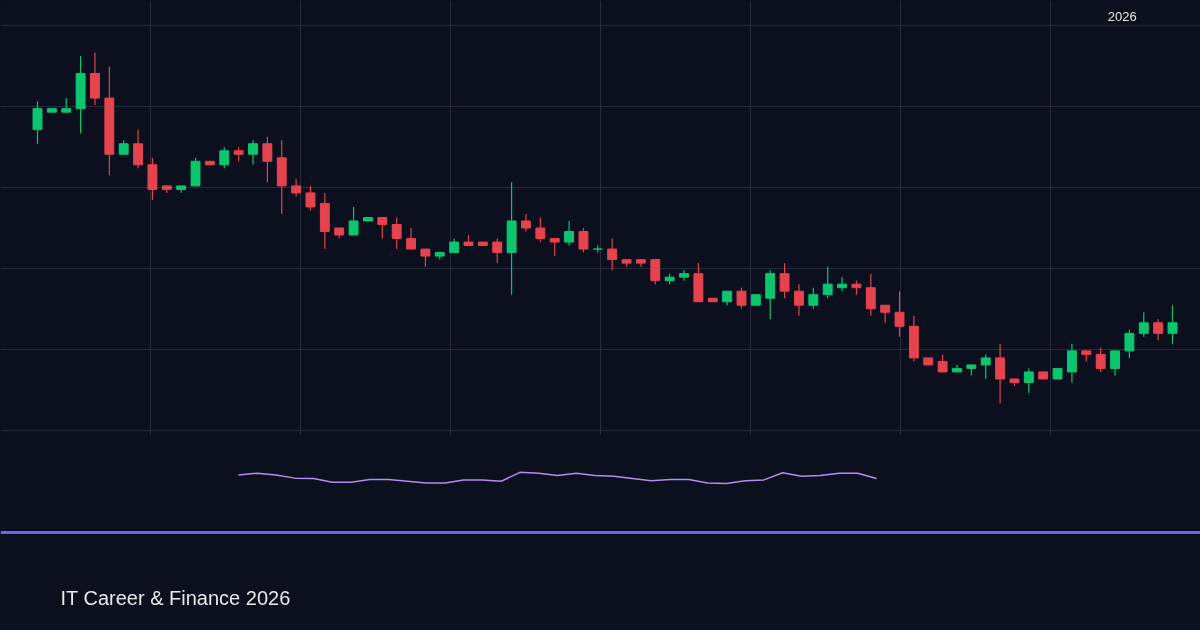  I want to click on text: 2026, so click(1122, 16).